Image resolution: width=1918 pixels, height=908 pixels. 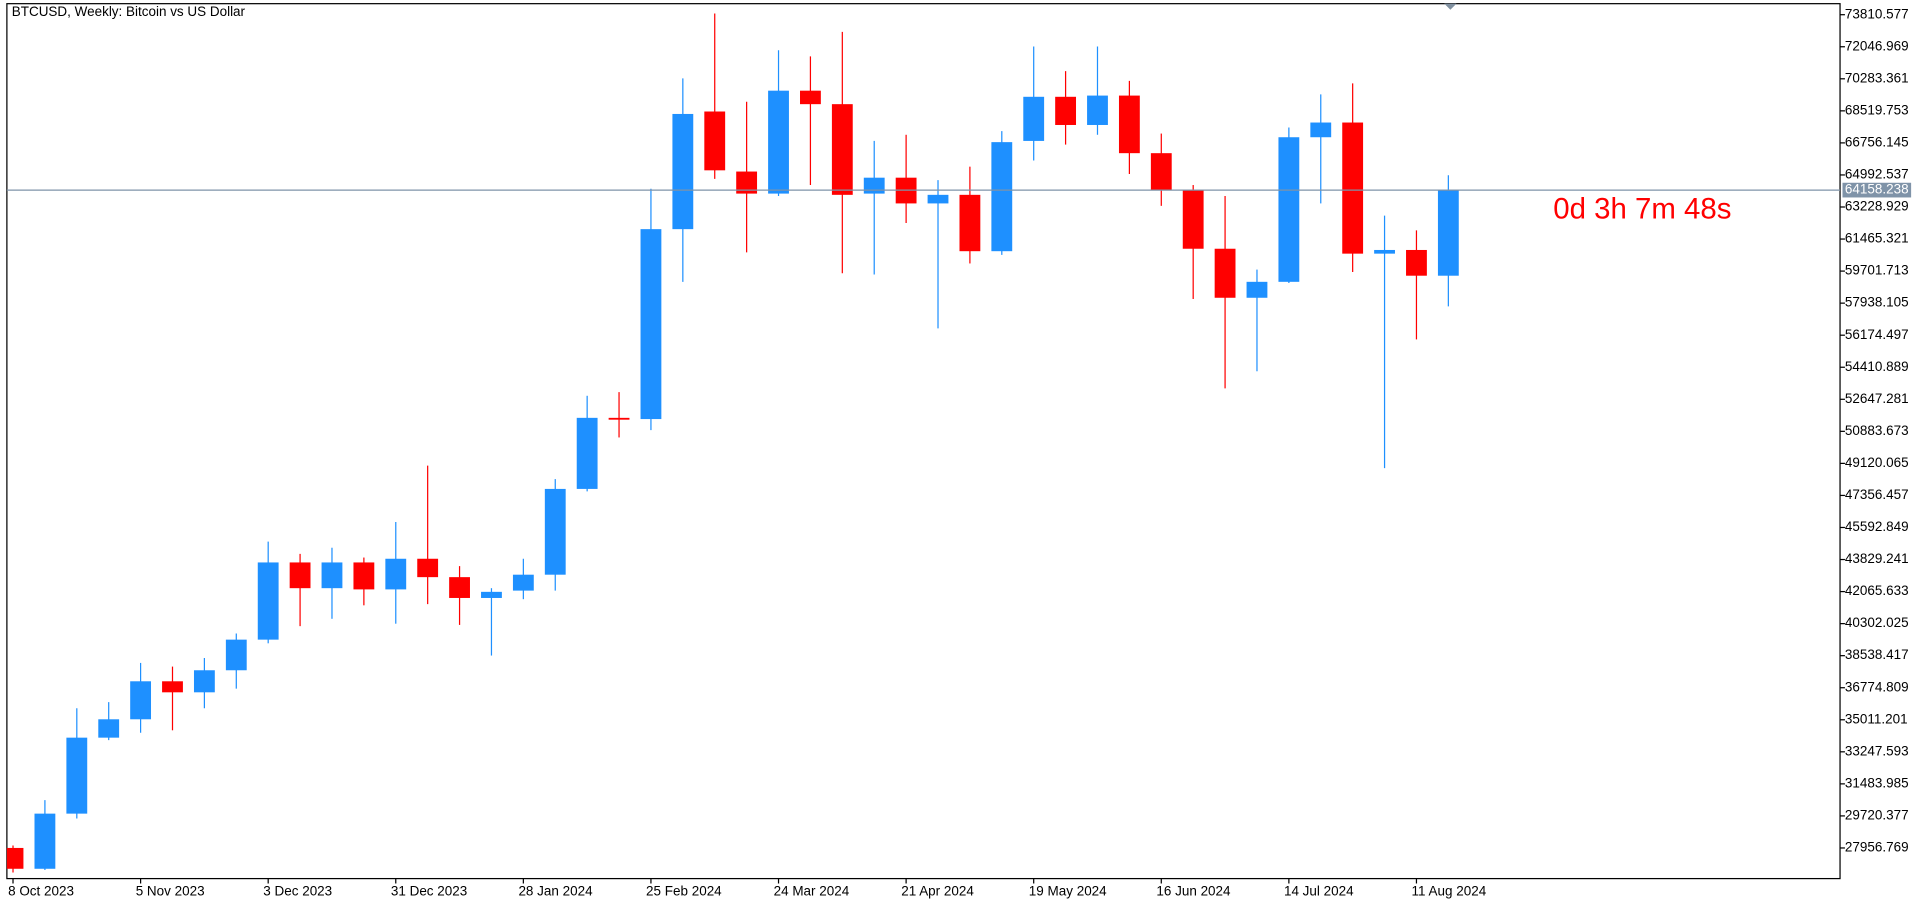 I want to click on x-tick-label: 8 Oct 2023, so click(x=41, y=891).